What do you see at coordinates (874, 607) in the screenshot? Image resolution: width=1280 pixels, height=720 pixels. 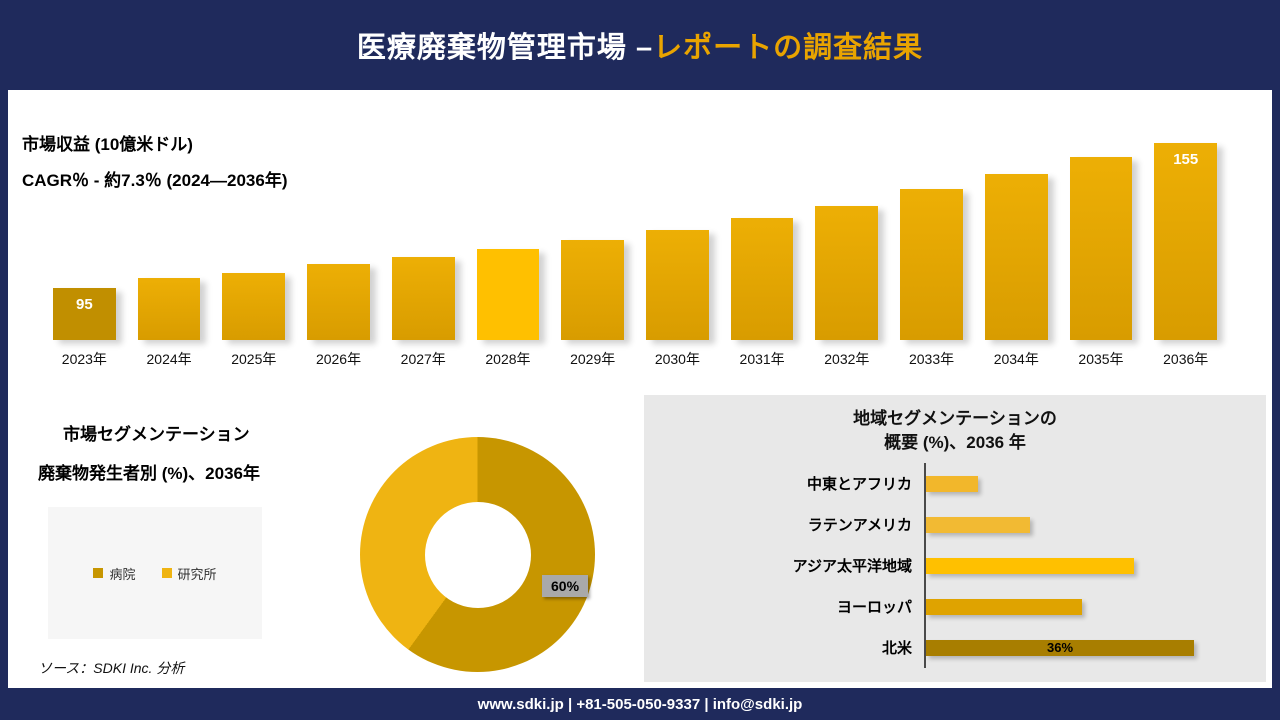 I see `regional-category-label: ヨーロッパ` at bounding box center [874, 607].